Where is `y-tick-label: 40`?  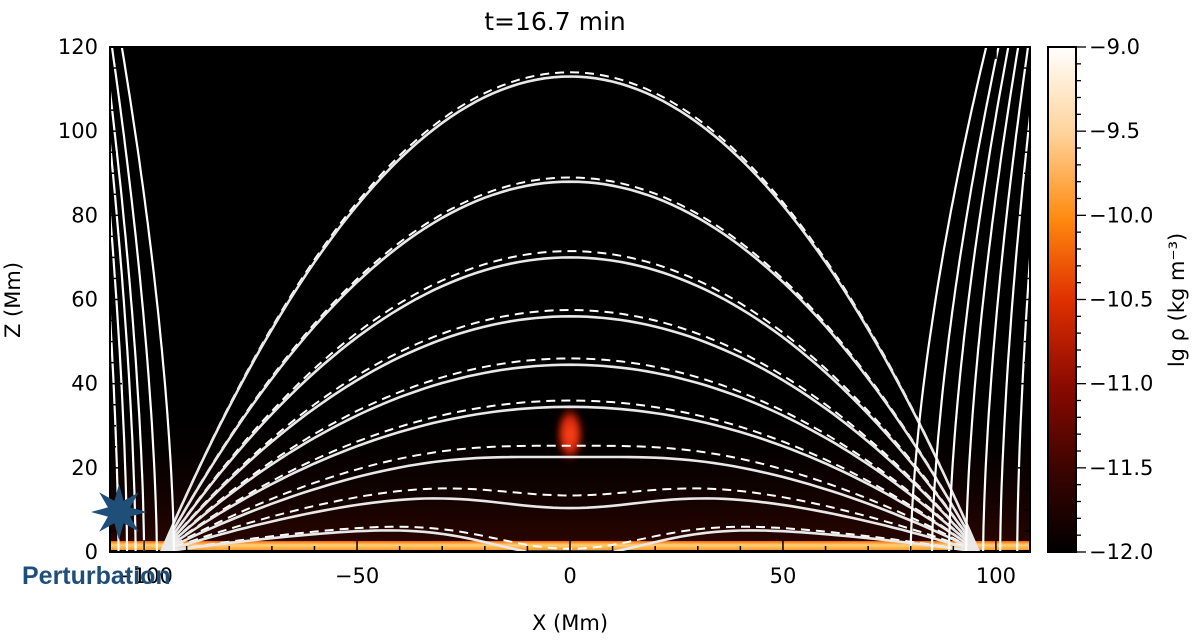 y-tick-label: 40 is located at coordinates (84, 384).